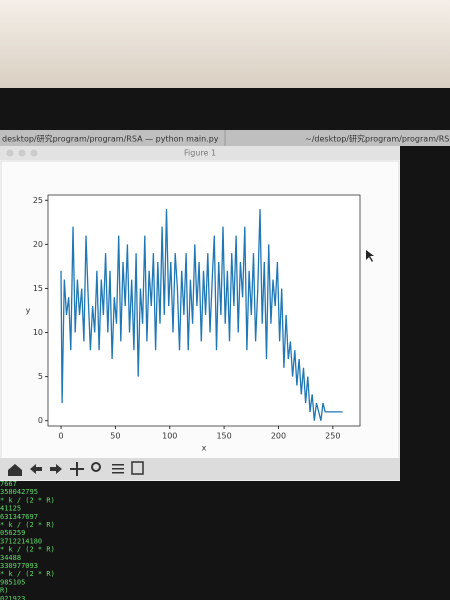 This screenshot has width=450, height=604. I want to click on wall, so click(225, 45).